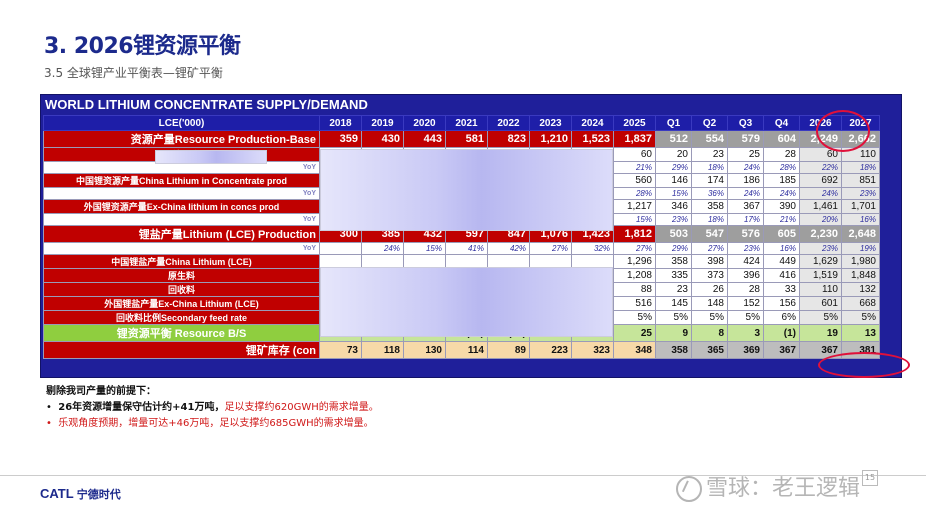 The width and height of the screenshot is (926, 515). What do you see at coordinates (860, 303) in the screenshot?
I see `table-cell: 668` at bounding box center [860, 303].